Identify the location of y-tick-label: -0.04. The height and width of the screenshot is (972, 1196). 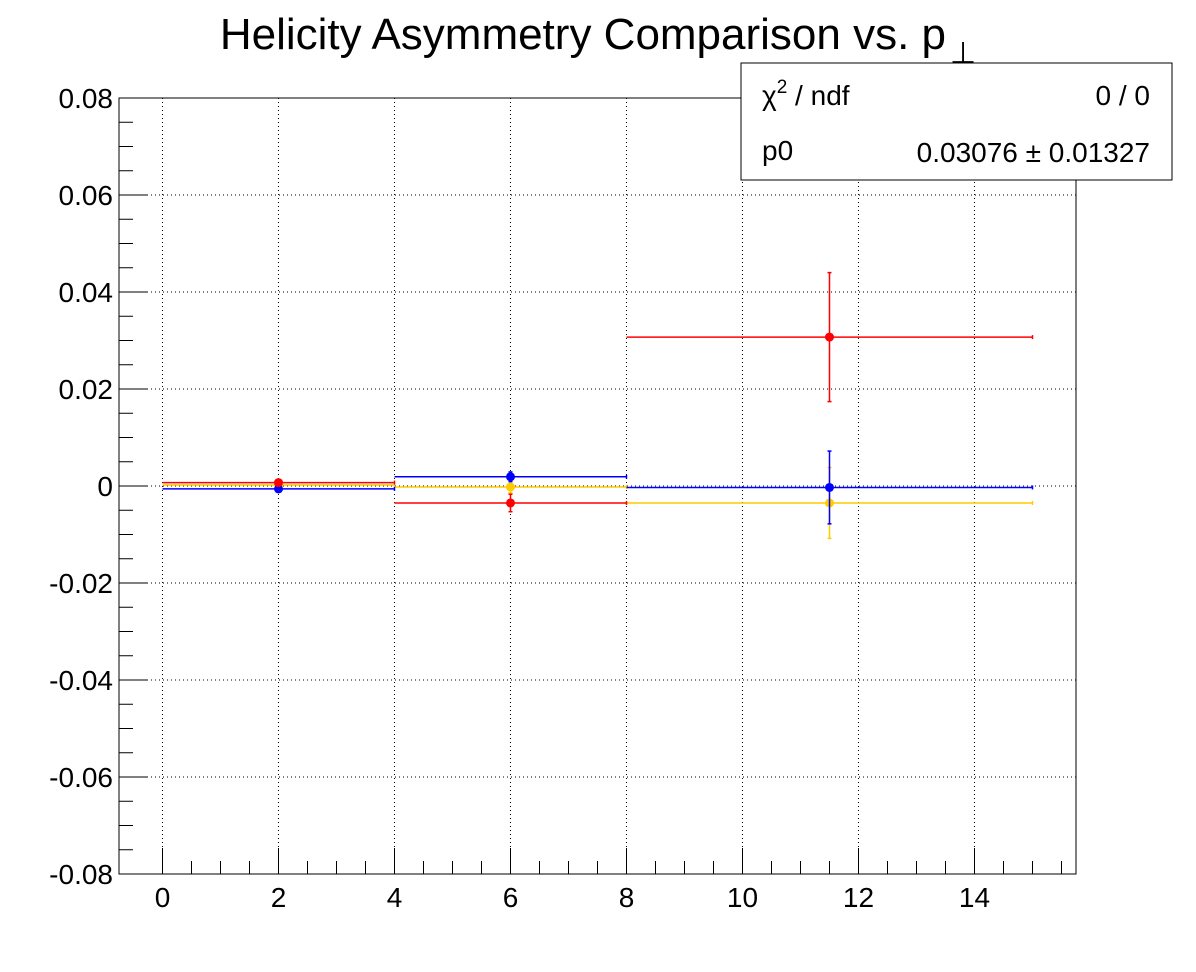
(81, 680).